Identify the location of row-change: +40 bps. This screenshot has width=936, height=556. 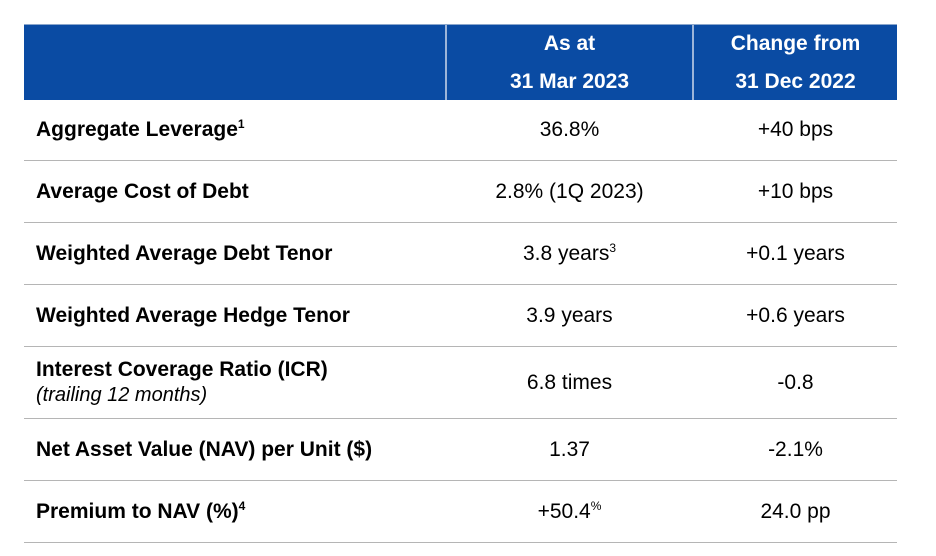
(795, 130).